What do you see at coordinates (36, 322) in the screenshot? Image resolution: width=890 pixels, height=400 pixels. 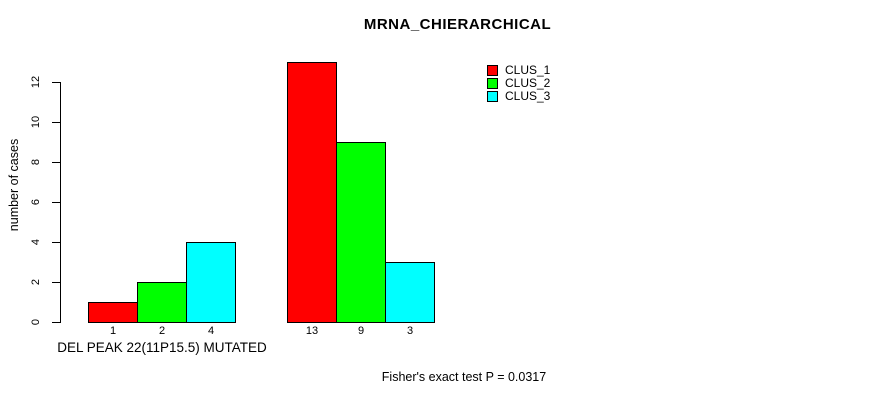 I see `y-axis-tick-label: 0` at bounding box center [36, 322].